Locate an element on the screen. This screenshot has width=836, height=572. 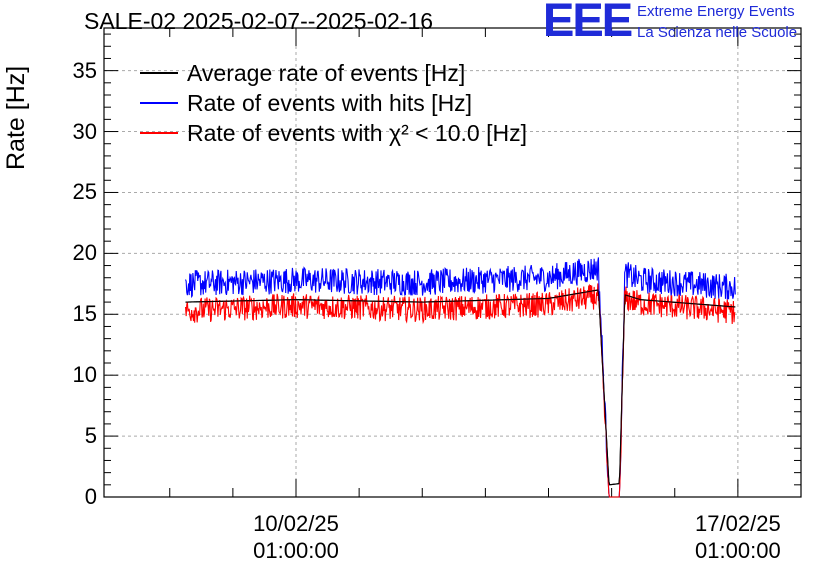
legend-swatch-chi2 is located at coordinates (159, 133).